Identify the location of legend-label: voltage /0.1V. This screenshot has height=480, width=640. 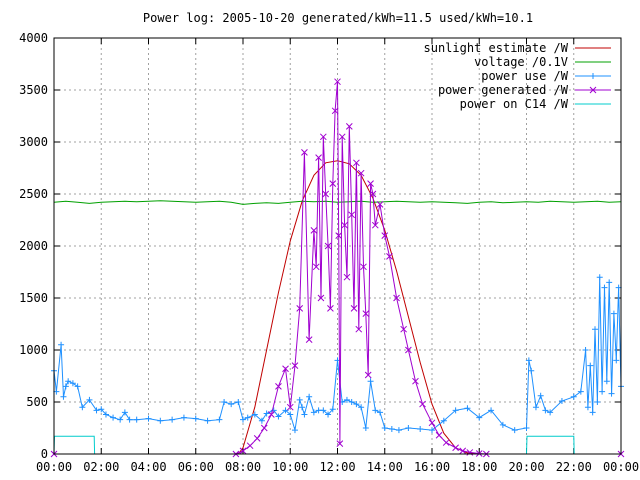
(521, 62).